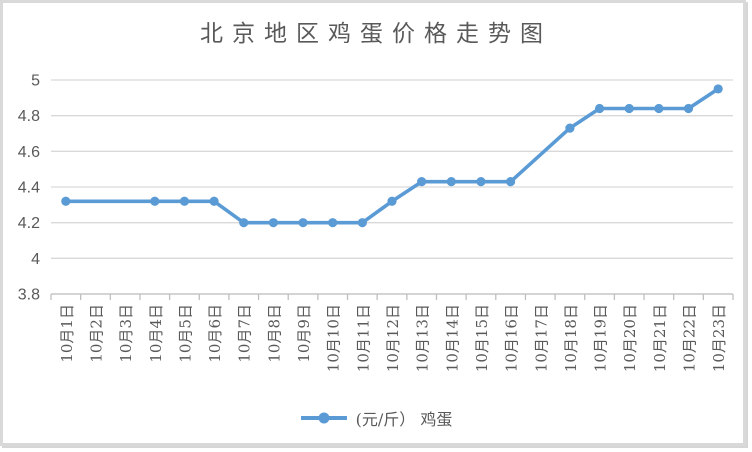 The image size is (752, 452). What do you see at coordinates (29, 295) in the screenshot?
I see `svg-text: 3.8` at bounding box center [29, 295].